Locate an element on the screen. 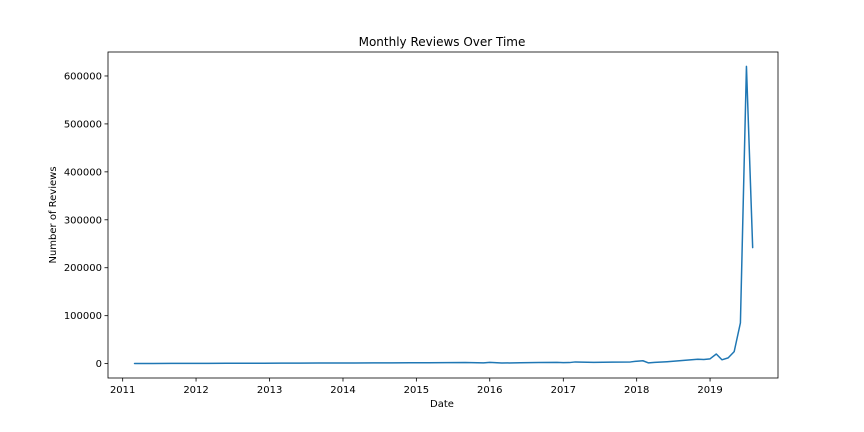 The height and width of the screenshot is (432, 864). y-axis: 0 100000 200000 300000 400000 500000 600000 is located at coordinates (86, 220).